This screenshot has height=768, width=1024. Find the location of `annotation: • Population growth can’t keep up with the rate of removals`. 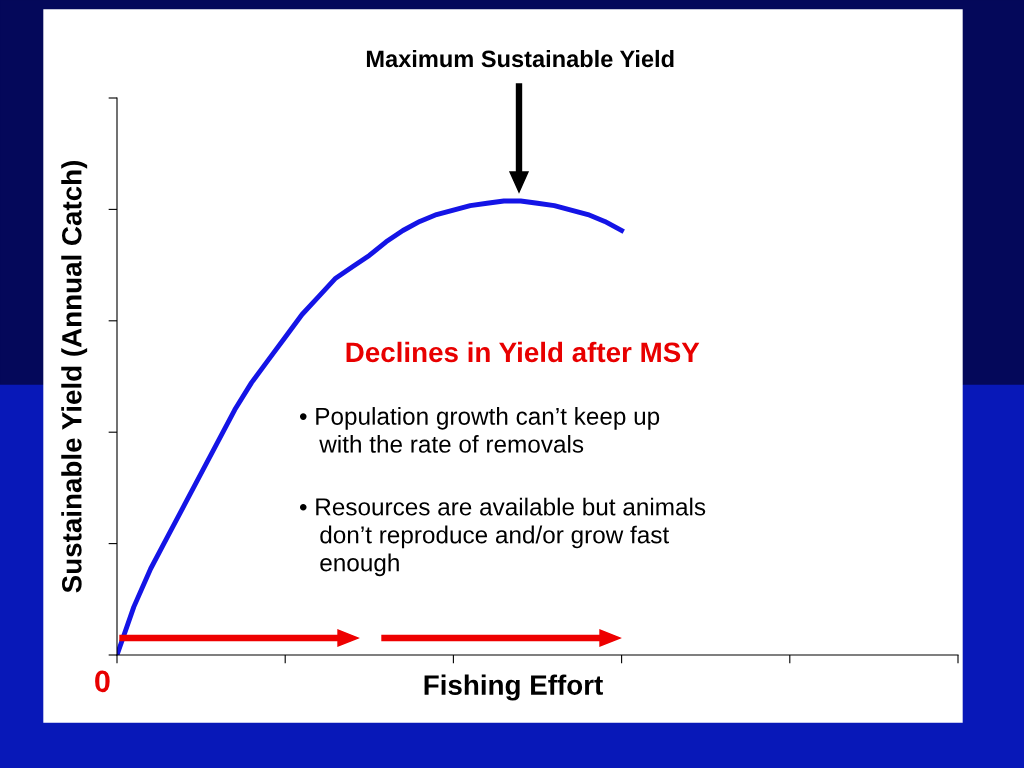

annotation: • Population growth can’t keep up with the rate of removals is located at coordinates (479, 430).